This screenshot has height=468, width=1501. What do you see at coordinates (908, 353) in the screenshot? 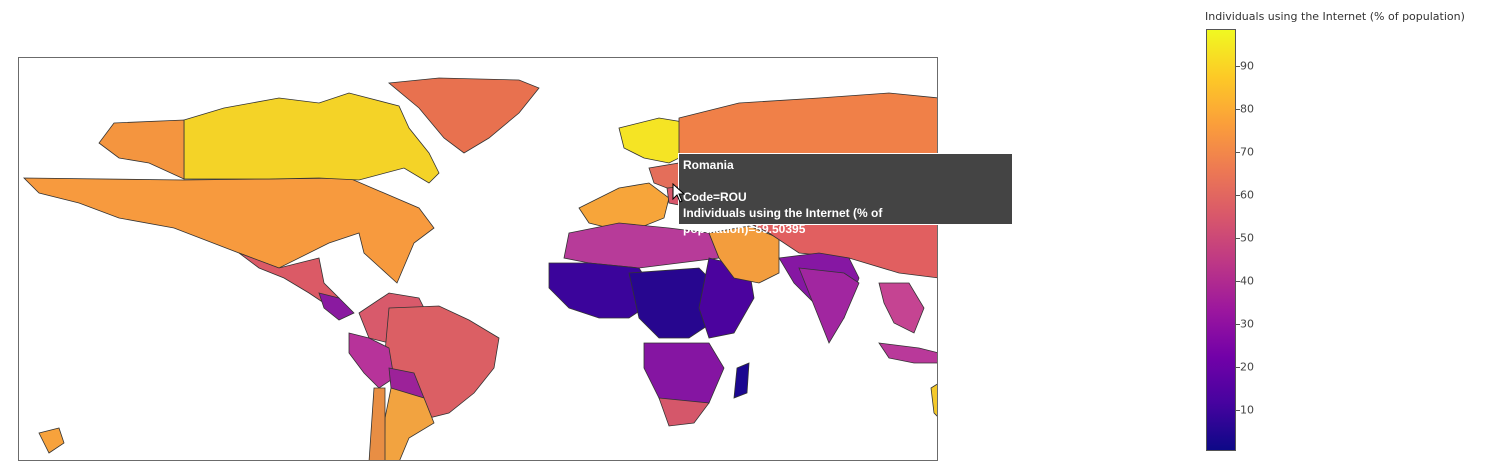
I see `country-indonesia` at bounding box center [908, 353].